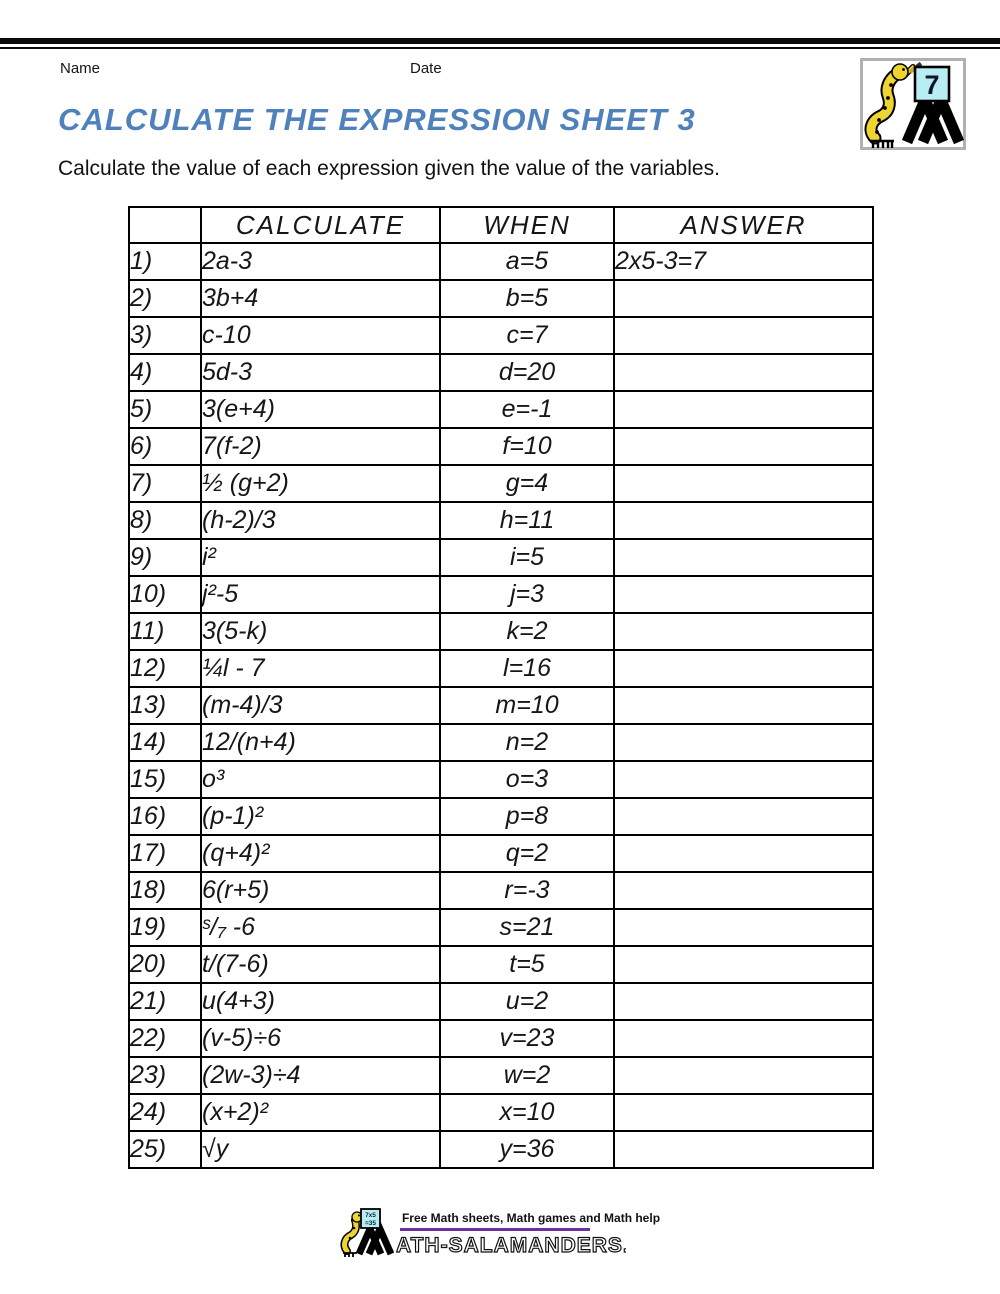  I want to click on easel-m-icon, so click(374, 1238).